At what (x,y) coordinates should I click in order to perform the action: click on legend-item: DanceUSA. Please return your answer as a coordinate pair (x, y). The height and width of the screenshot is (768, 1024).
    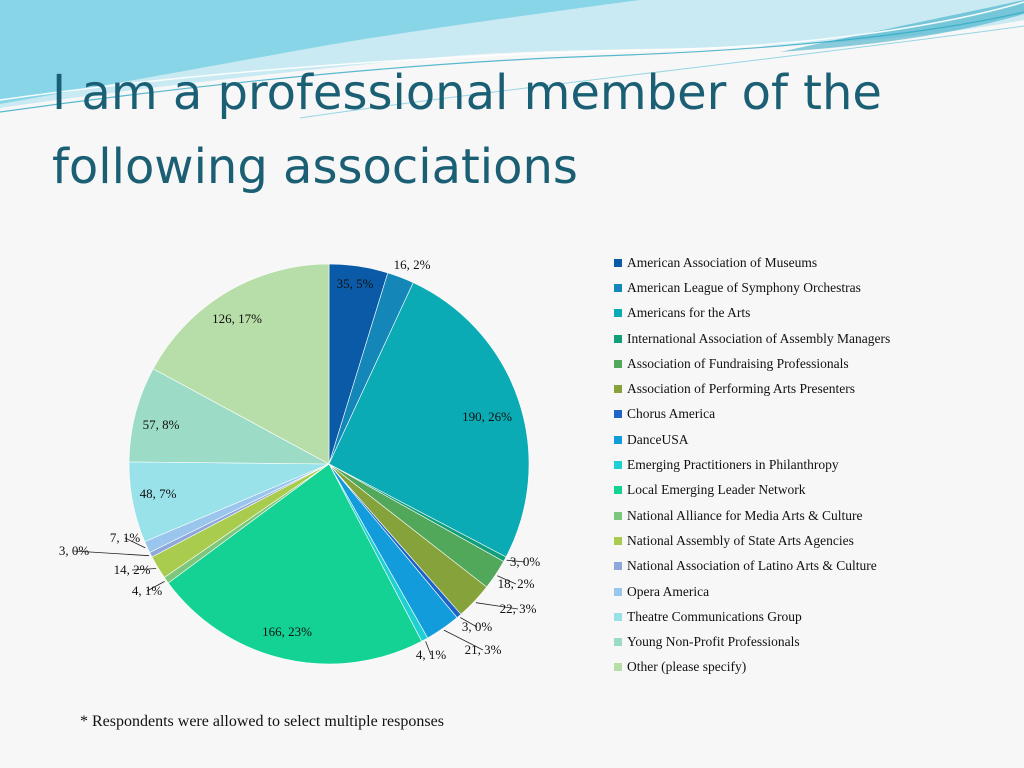
    Looking at the image, I should click on (814, 439).